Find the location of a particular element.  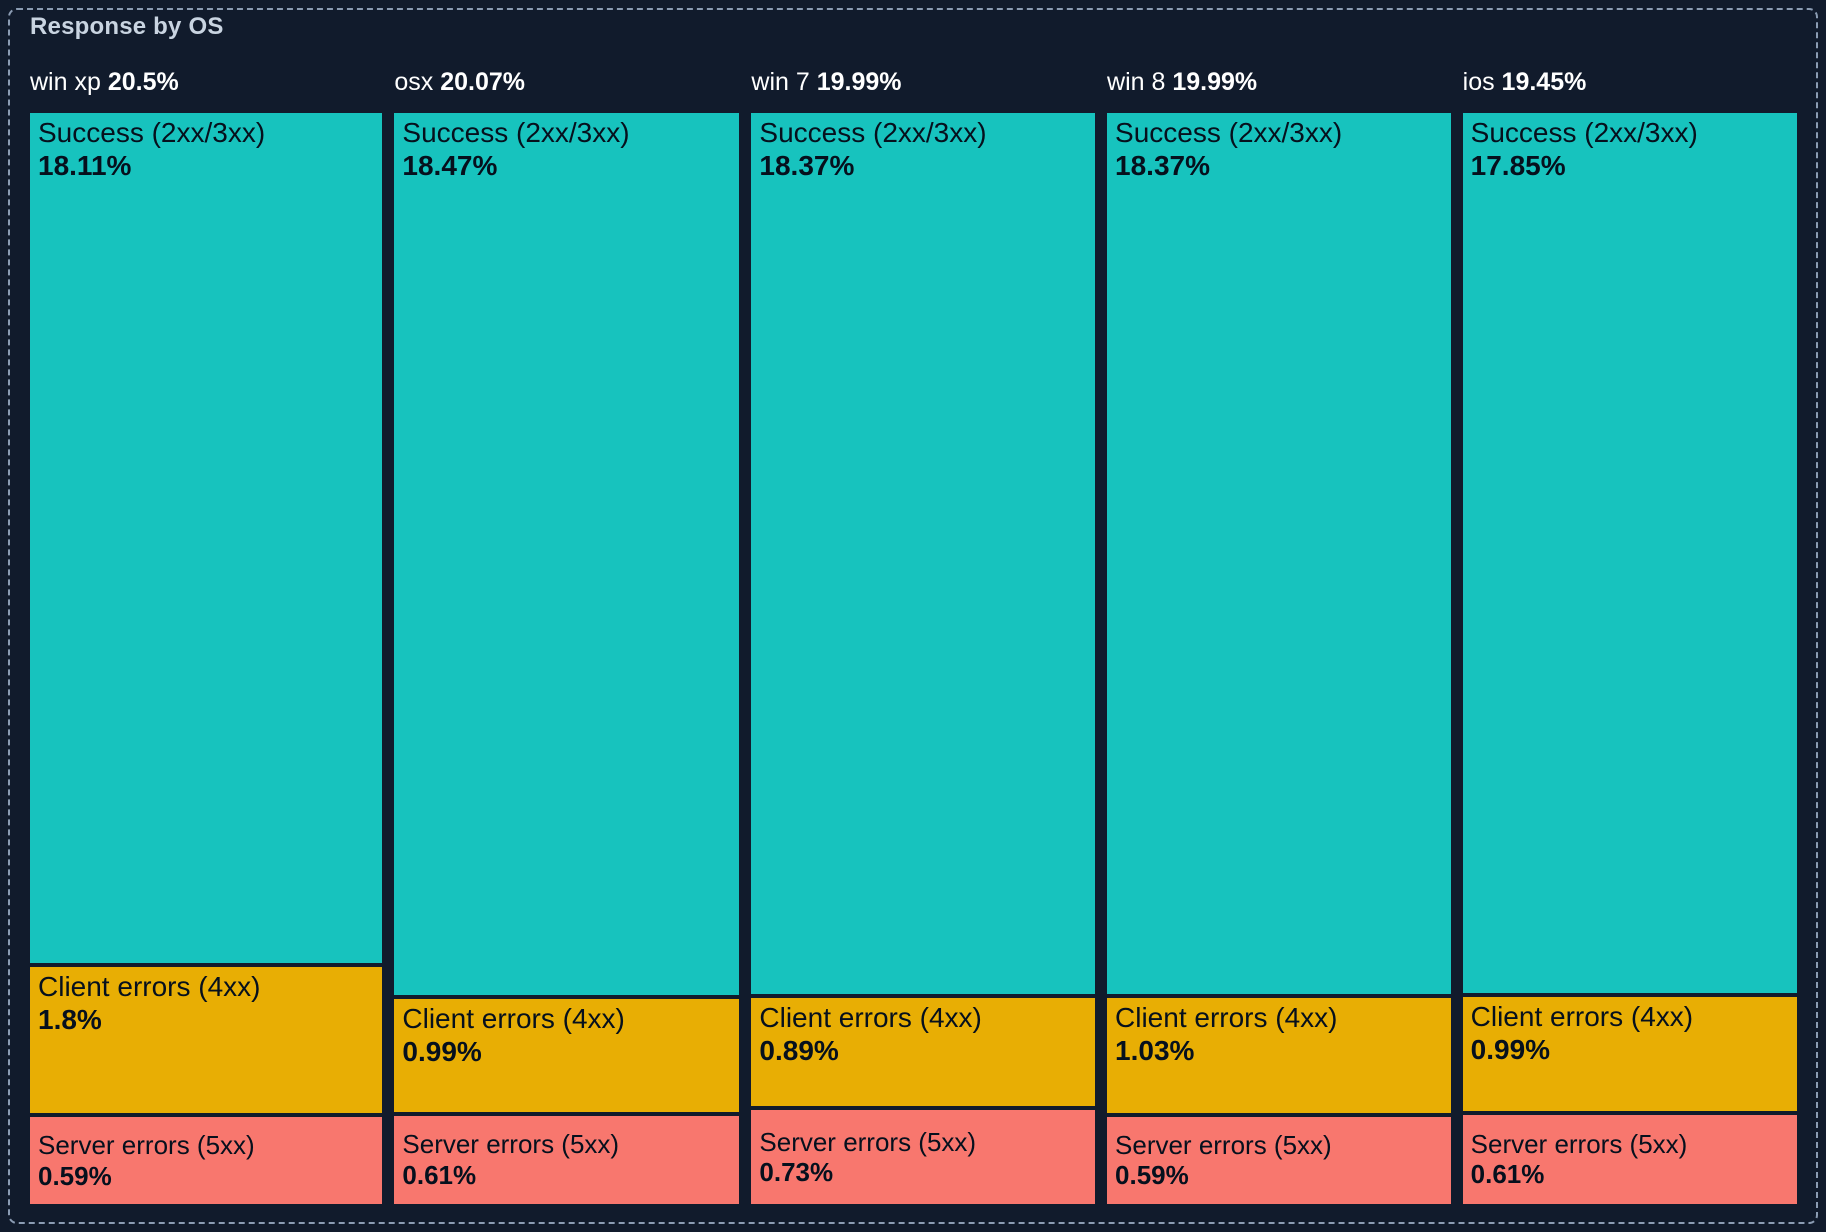

column-header: osx 20.07% is located at coordinates (566, 82).